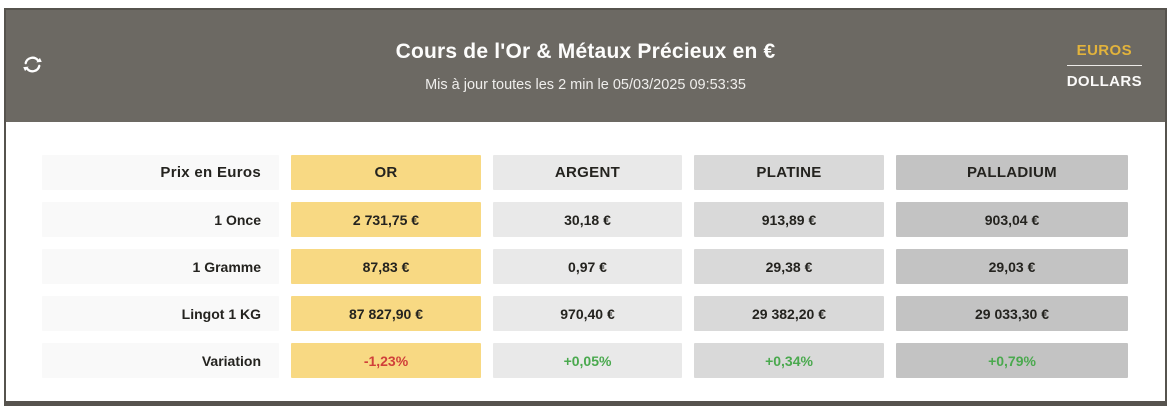 The height and width of the screenshot is (409, 1171). I want to click on currency-option-dollars: DOLLARS, so click(1104, 81).